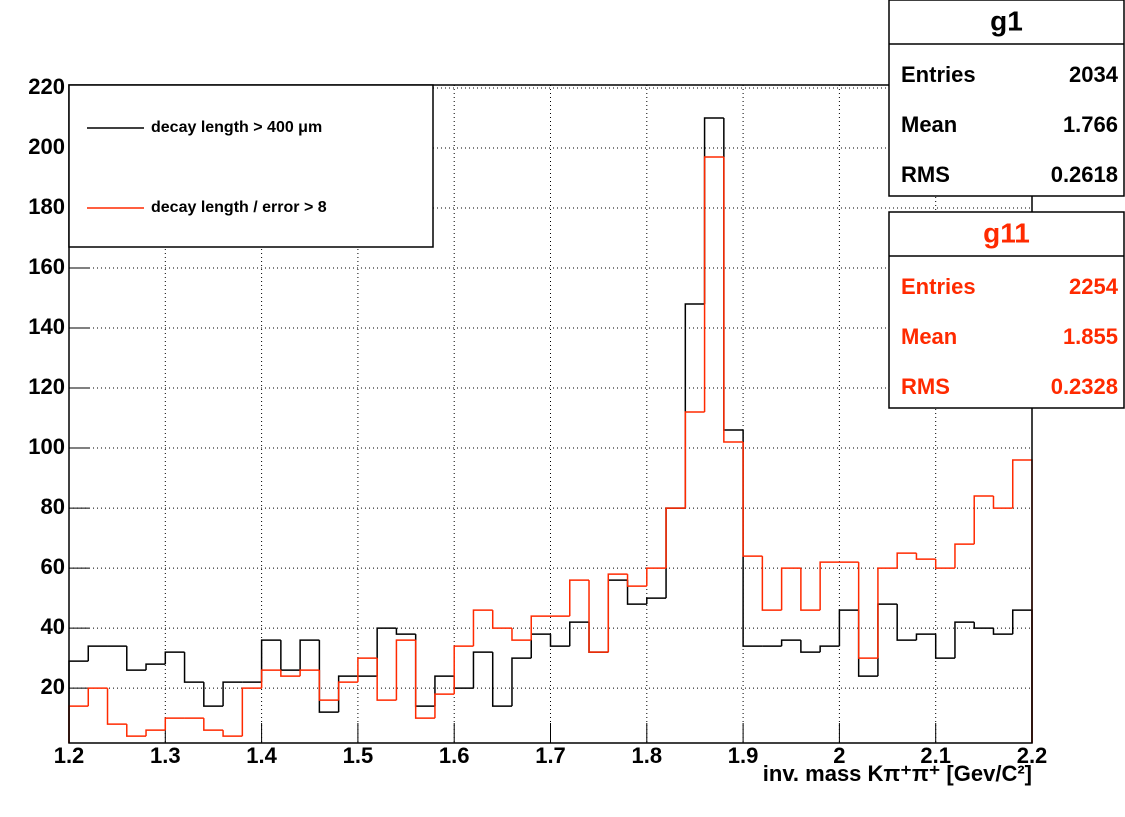  Describe the element at coordinates (1084, 386) in the screenshot. I see `stats-value: 0.2328` at that location.